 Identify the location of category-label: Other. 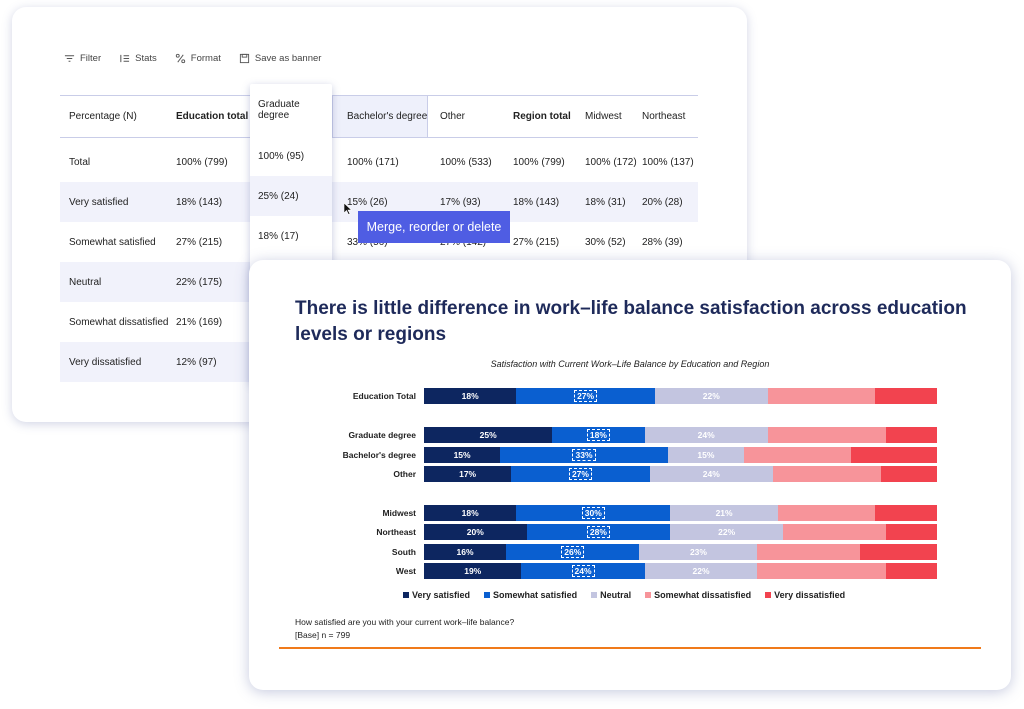
(404, 474).